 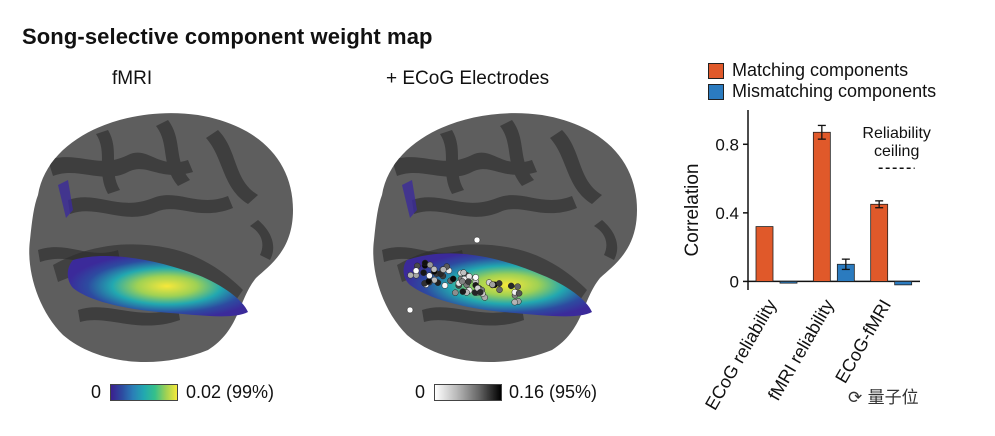 What do you see at coordinates (893, 398) in the screenshot?
I see `watermark-text: 量子位` at bounding box center [893, 398].